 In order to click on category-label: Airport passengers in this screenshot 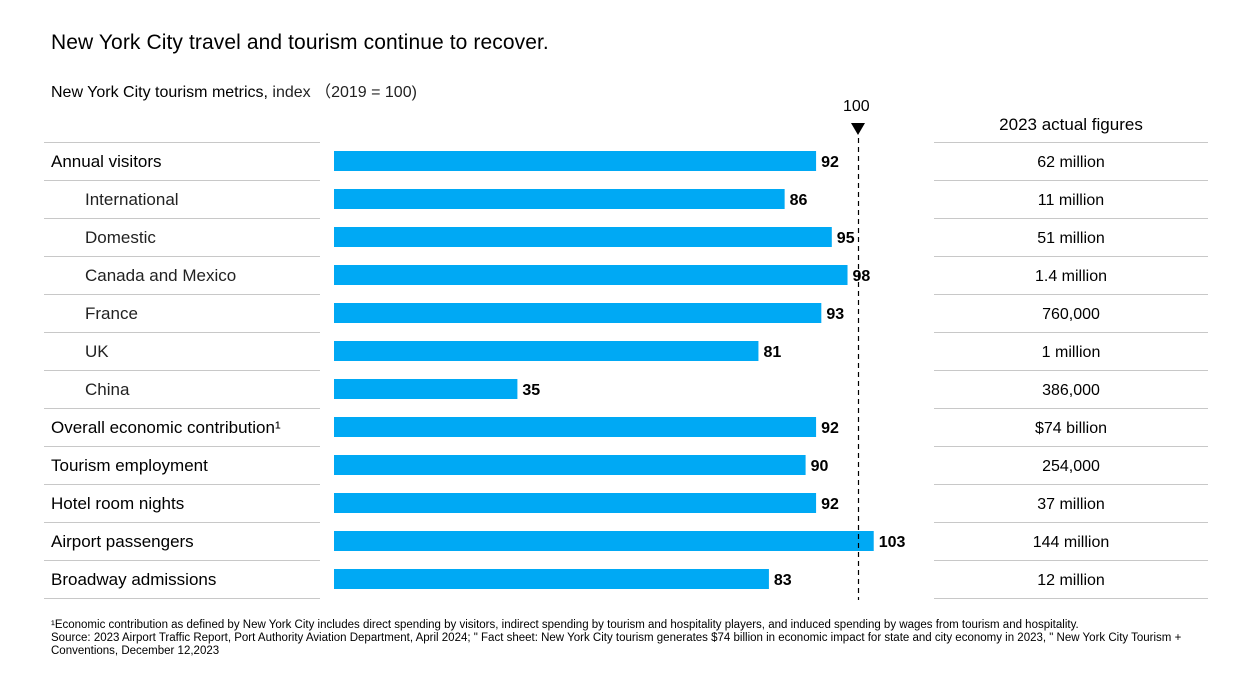, I will do `click(122, 541)`.